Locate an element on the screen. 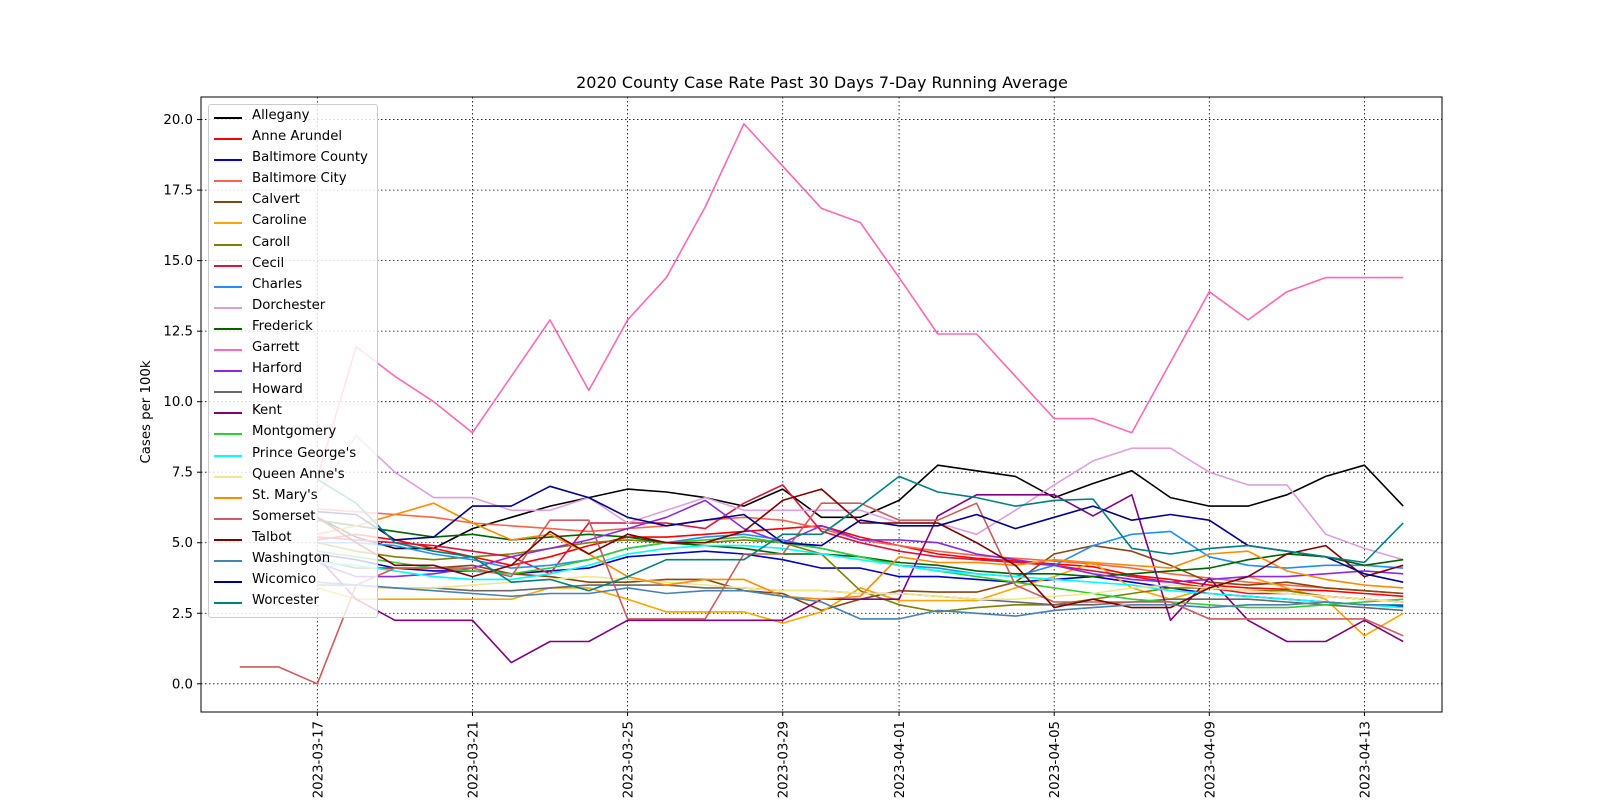  legend-label: Calvert is located at coordinates (276, 200).